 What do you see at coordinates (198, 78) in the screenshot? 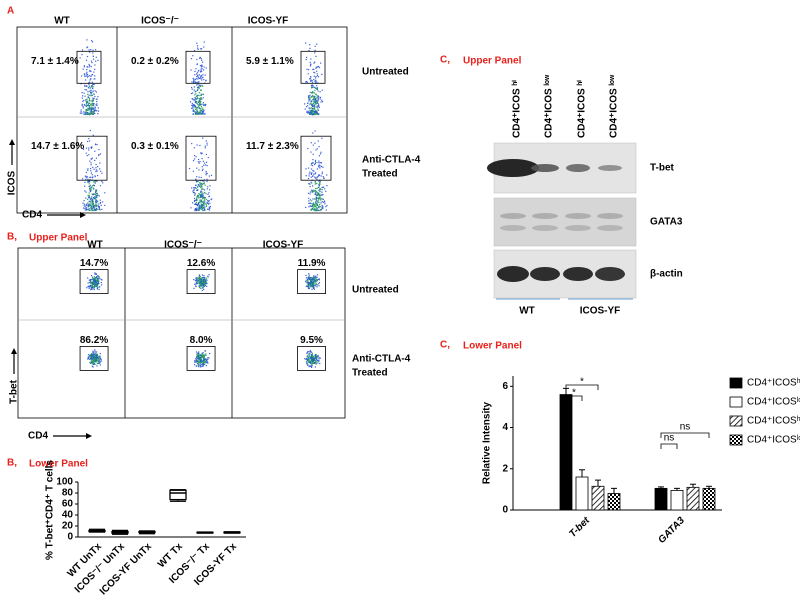
I see `flow-plot` at bounding box center [198, 78].